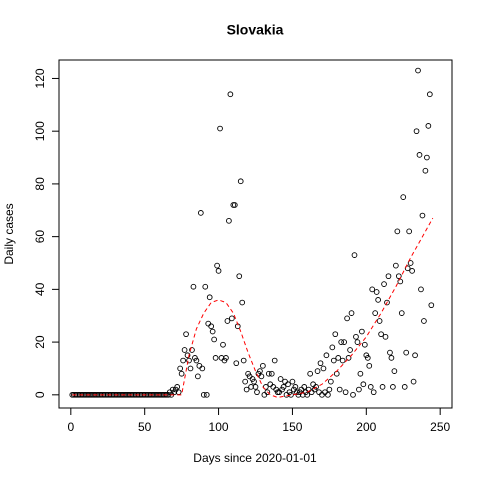  What do you see at coordinates (40, 184) in the screenshot?
I see `y-tick-label: 80` at bounding box center [40, 184].